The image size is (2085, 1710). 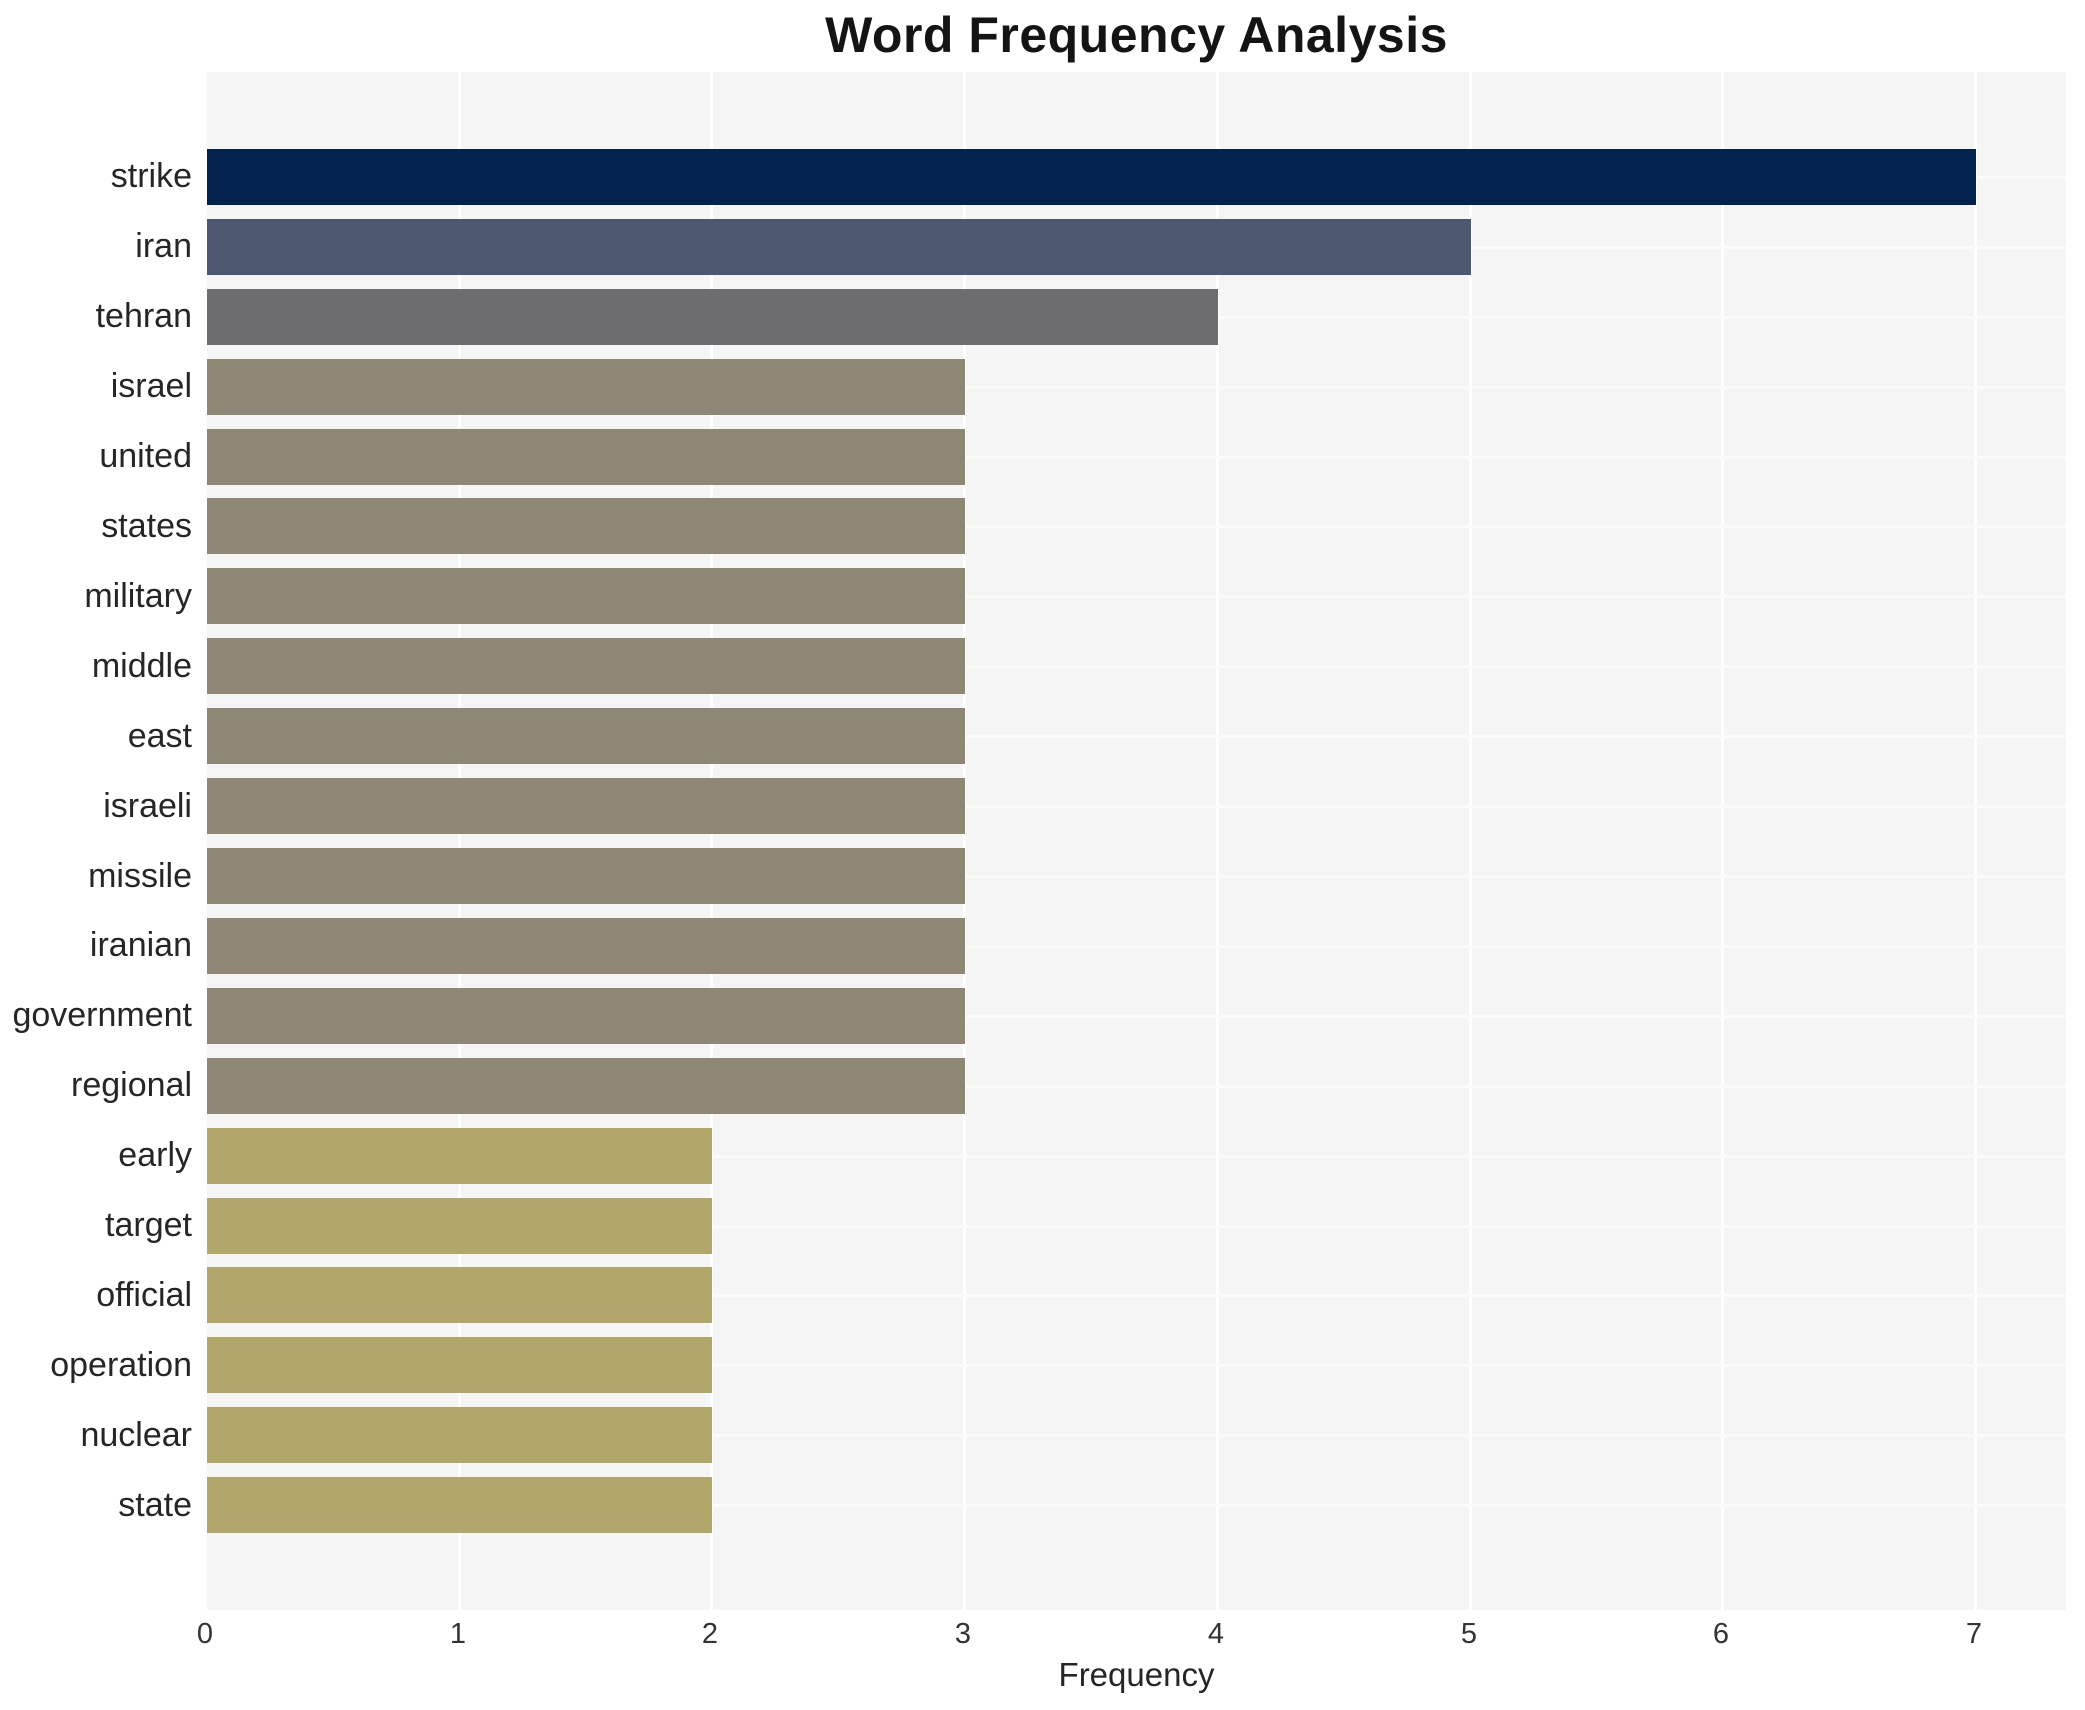 I want to click on category-label: operation, so click(x=121, y=1364).